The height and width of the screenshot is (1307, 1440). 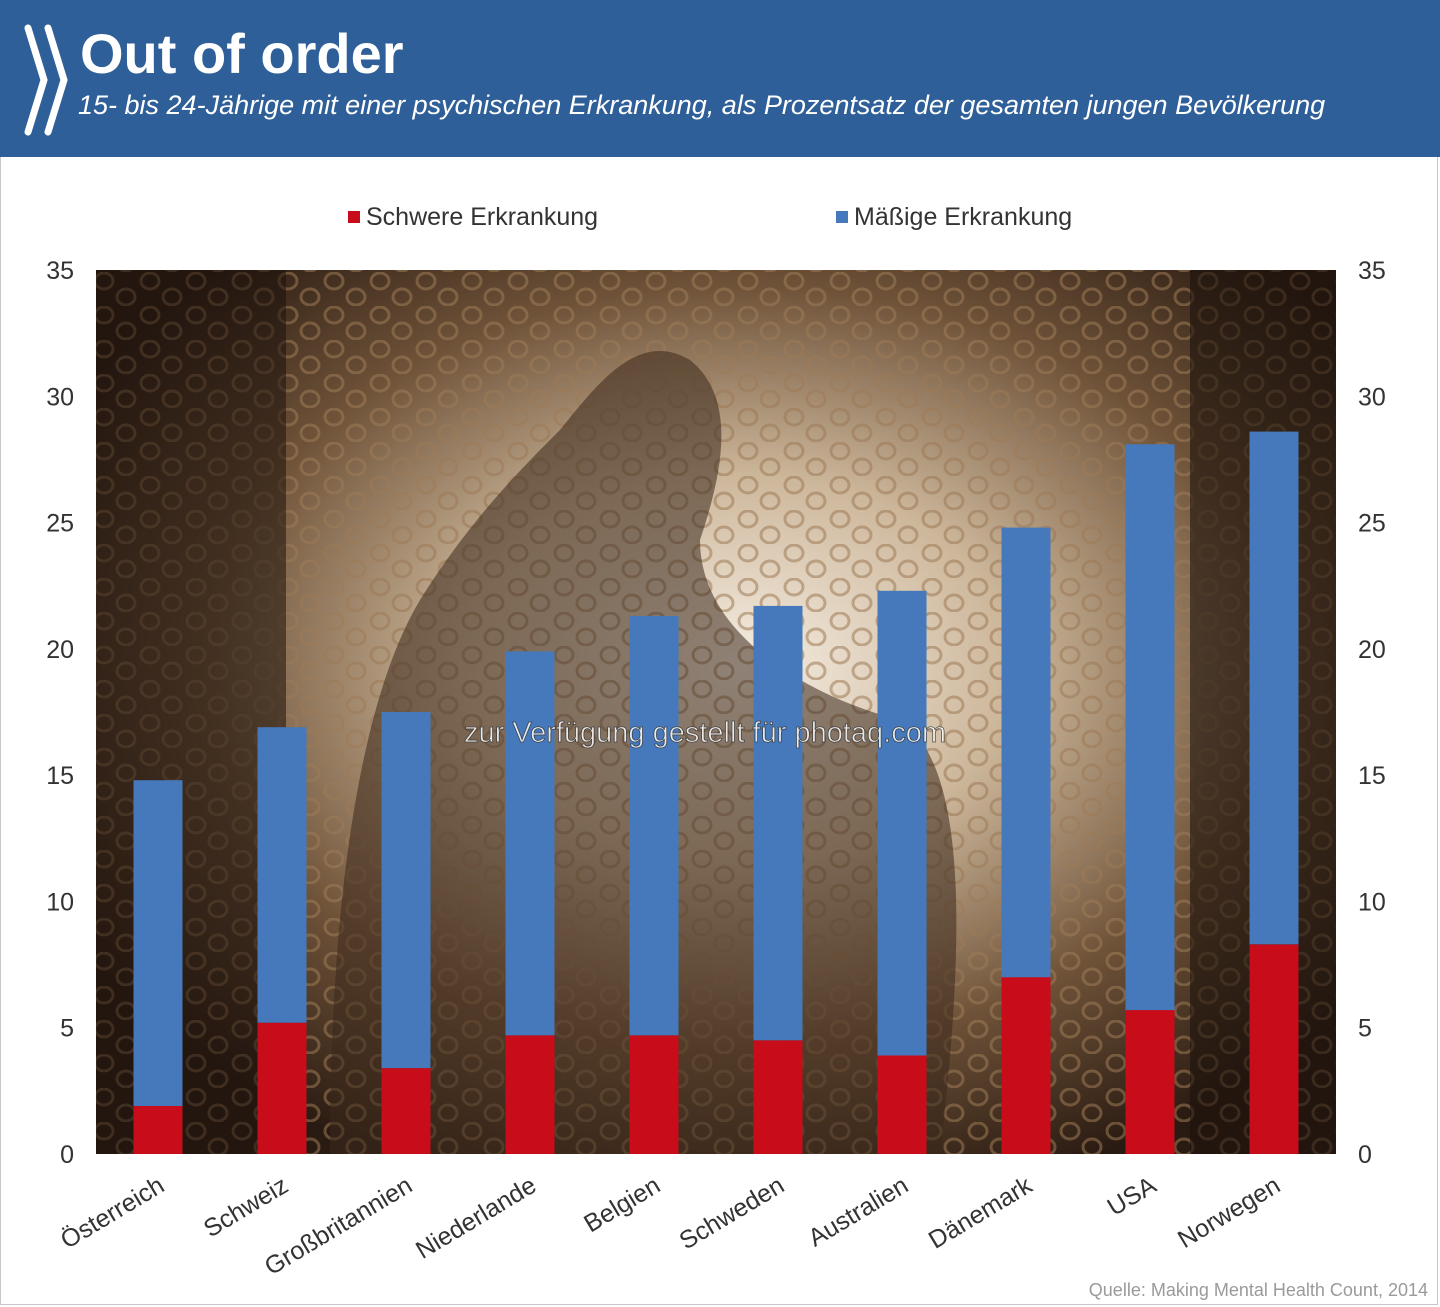 I want to click on y-tick-label-right: 5, so click(x=1365, y=1029).